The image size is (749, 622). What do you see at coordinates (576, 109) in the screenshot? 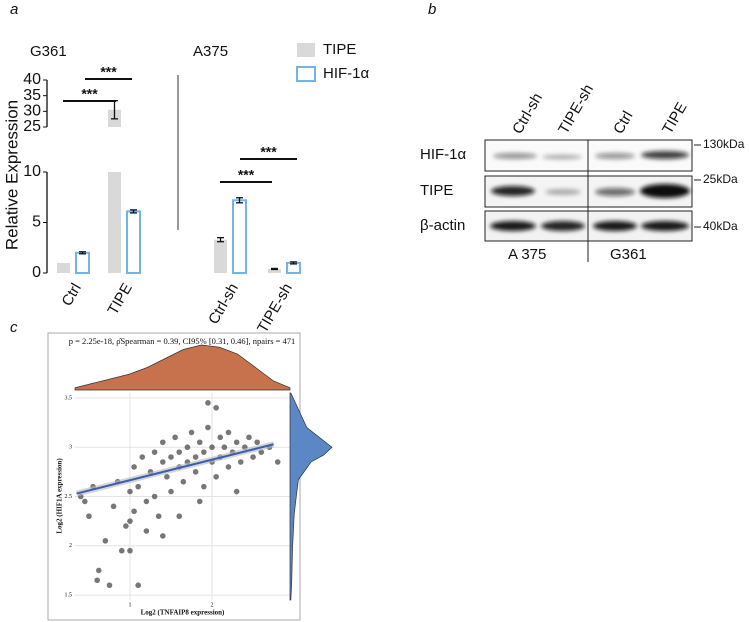
I see `lane-label: TIPE-sh` at bounding box center [576, 109].